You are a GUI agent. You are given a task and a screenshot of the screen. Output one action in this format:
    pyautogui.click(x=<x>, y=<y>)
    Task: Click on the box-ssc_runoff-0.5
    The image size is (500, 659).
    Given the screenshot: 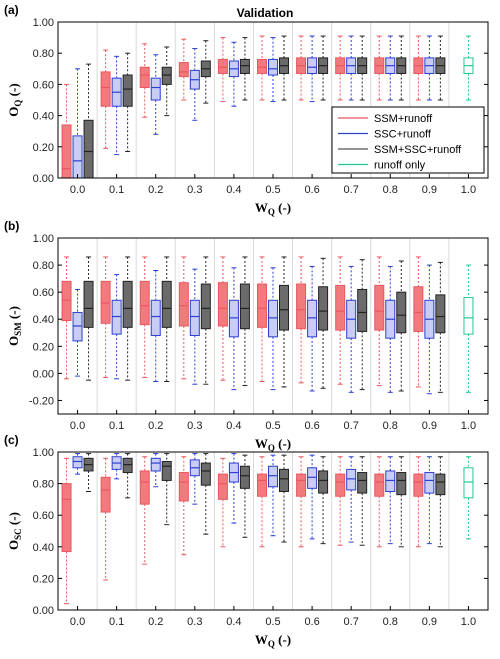 What is the action you would take?
    pyautogui.click(x=273, y=70)
    